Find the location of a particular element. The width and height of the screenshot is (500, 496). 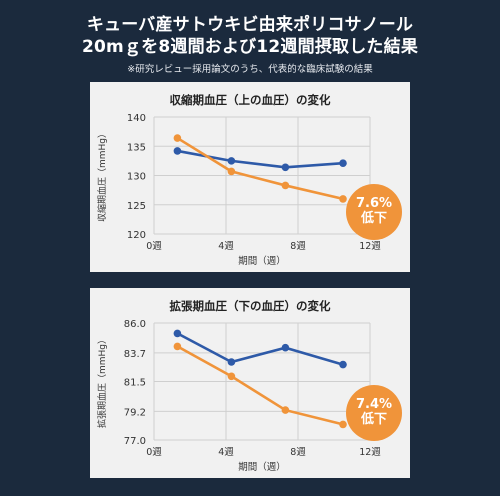

y-axis-label: 収縮期血圧（mmHg） is located at coordinates (102, 175).